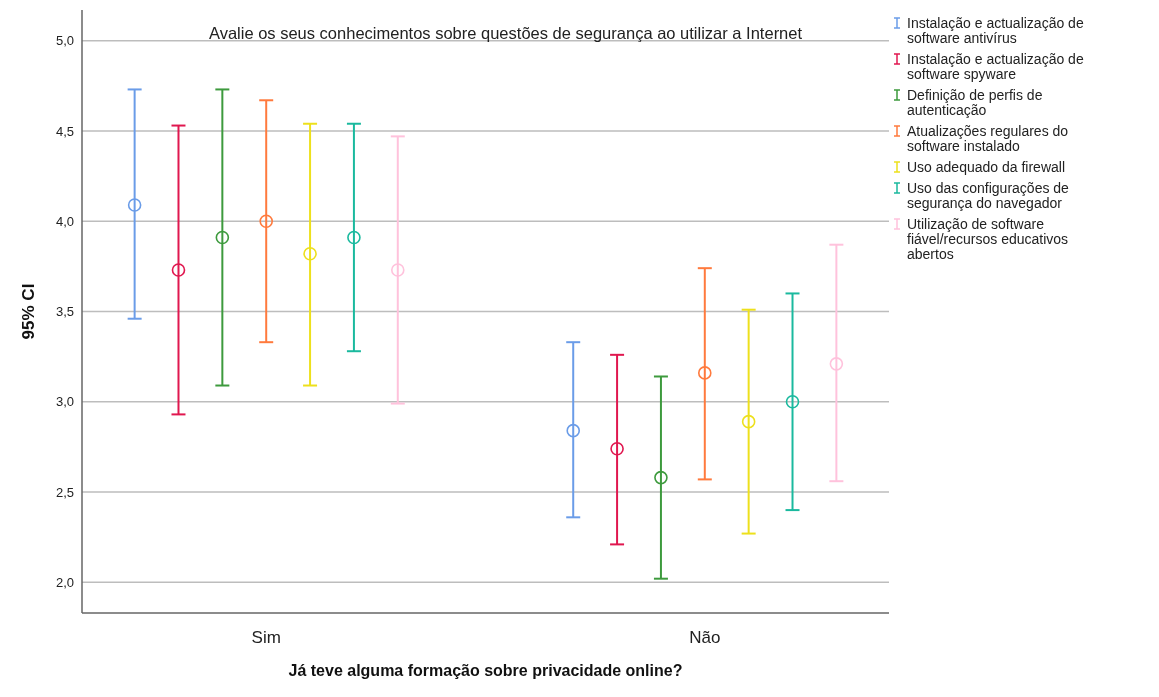 The width and height of the screenshot is (1159, 697). What do you see at coordinates (28, 311) in the screenshot?
I see `y-axis-title: 95% CI` at bounding box center [28, 311].